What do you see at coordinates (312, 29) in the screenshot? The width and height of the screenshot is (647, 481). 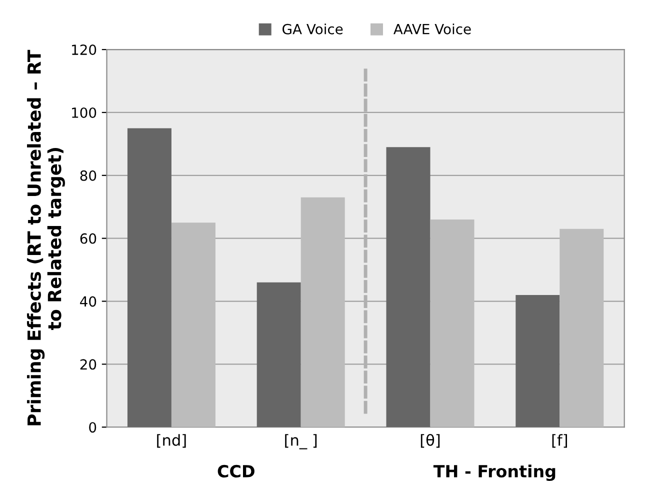 I see `legend-label: GA Voice` at bounding box center [312, 29].